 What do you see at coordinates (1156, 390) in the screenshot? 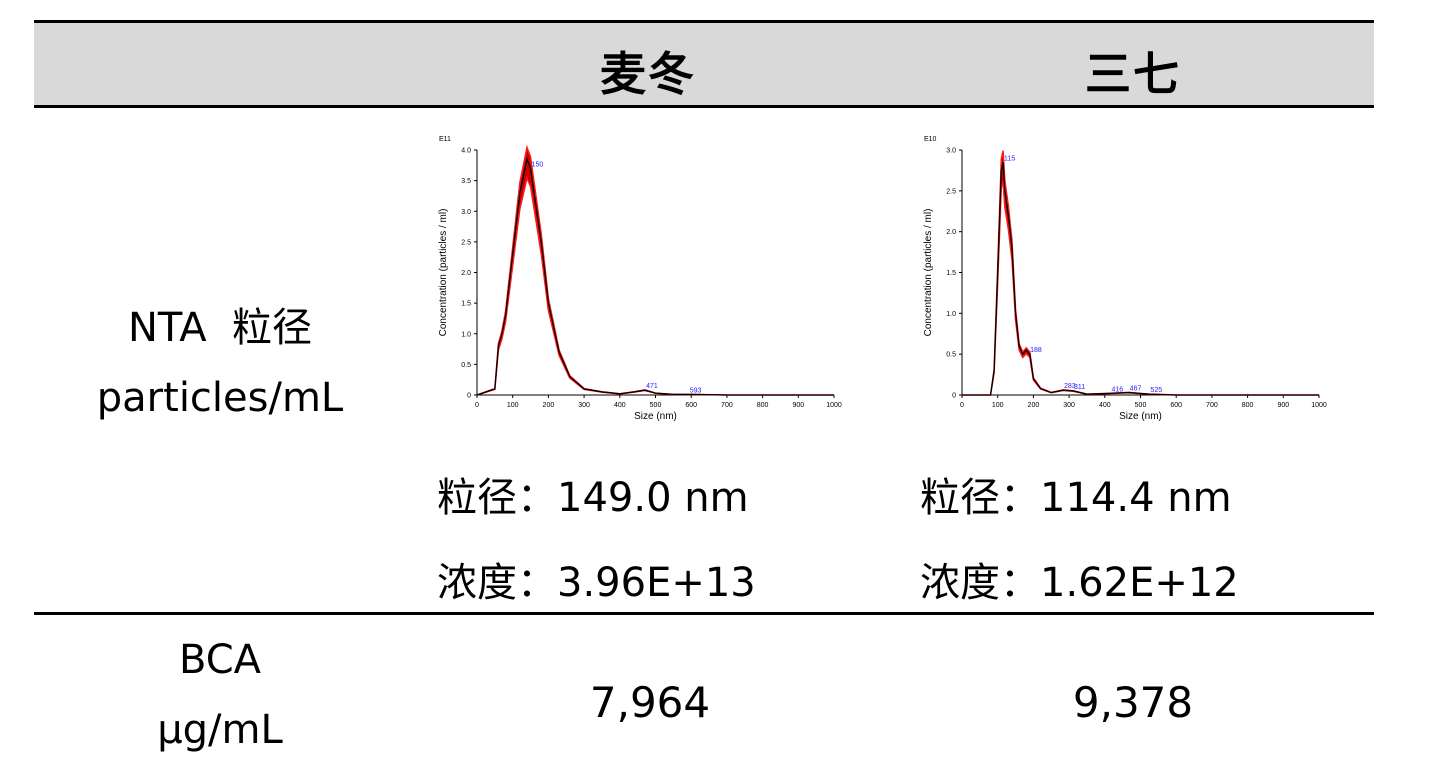
I see `peak-label: 525` at bounding box center [1156, 390].